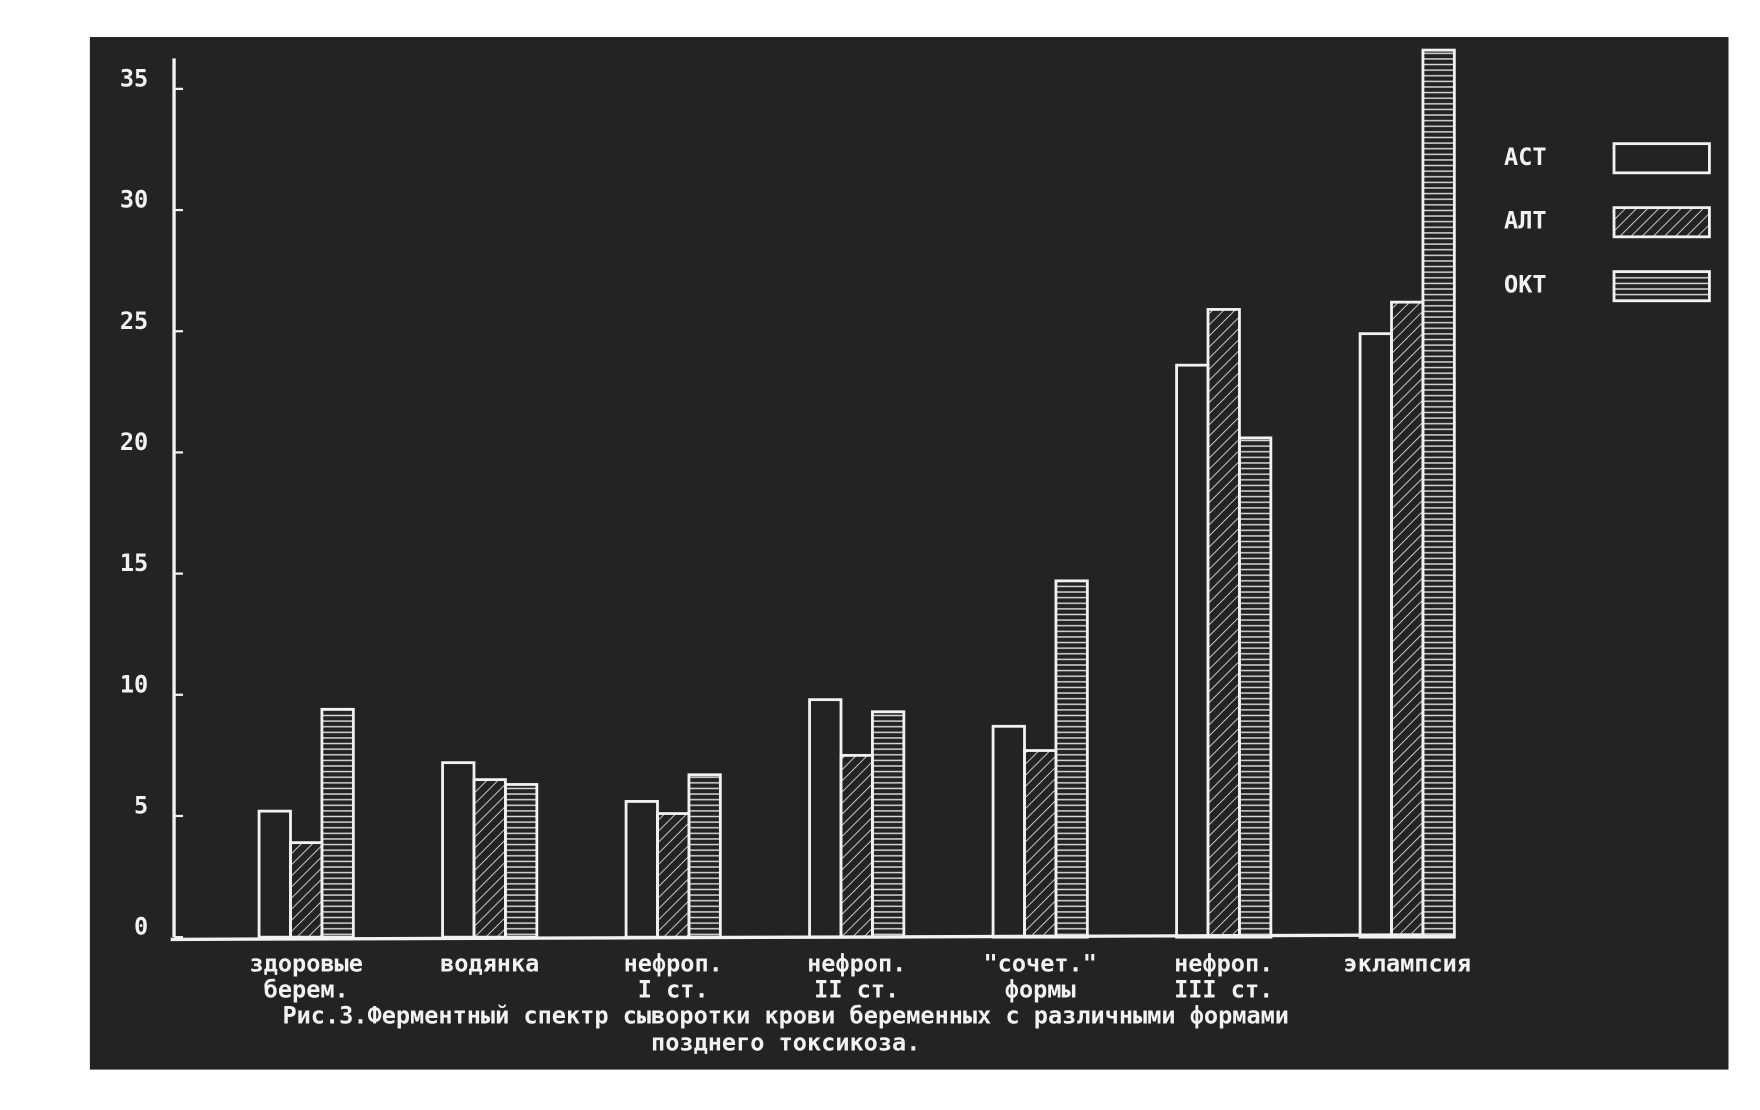 This screenshot has height=1110, width=1760. Describe the element at coordinates (305, 964) in the screenshot. I see `x-tick-label: здоровые` at that location.